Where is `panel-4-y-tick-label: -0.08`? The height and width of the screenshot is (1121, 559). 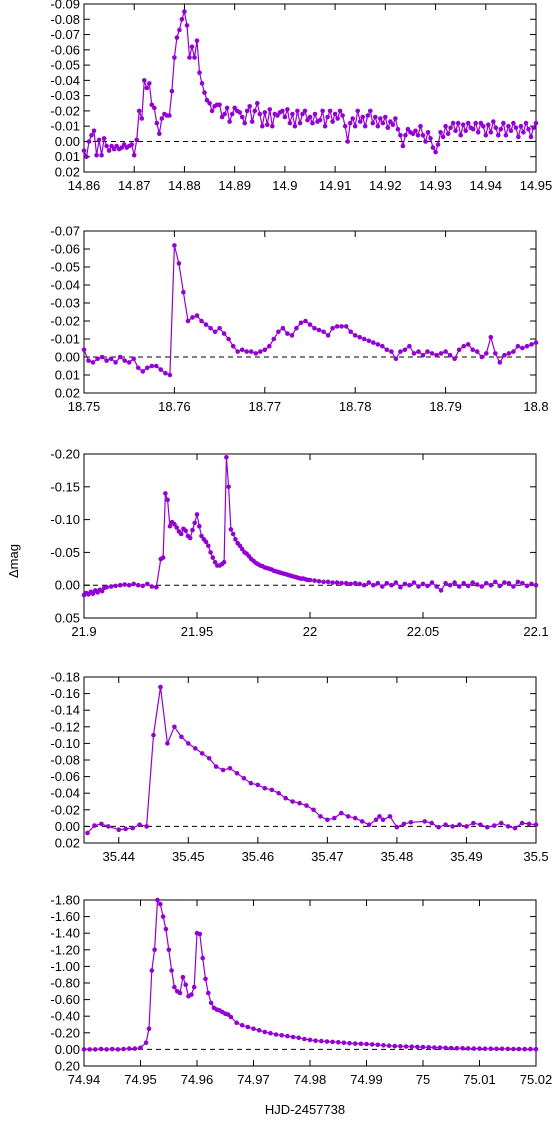 panel-4-y-tick-label: -0.08 is located at coordinates (65, 760).